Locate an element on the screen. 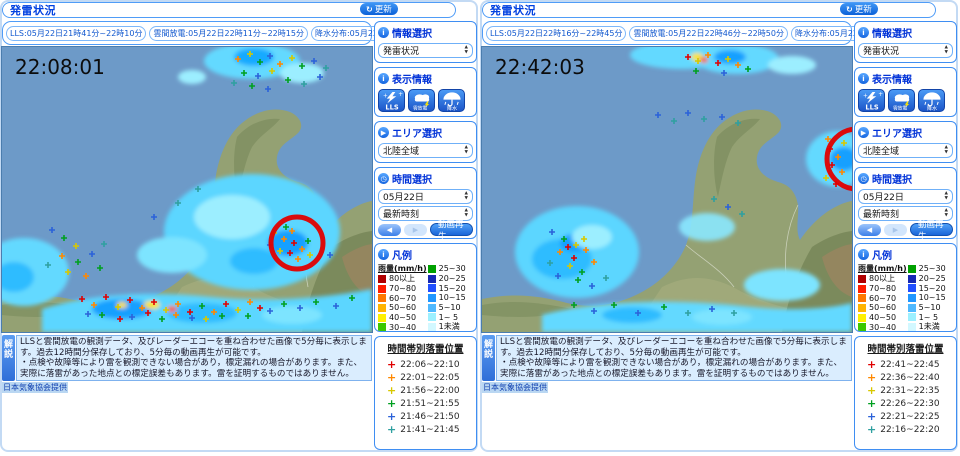  time-band-row: +21:46~21:50 is located at coordinates (425, 416).